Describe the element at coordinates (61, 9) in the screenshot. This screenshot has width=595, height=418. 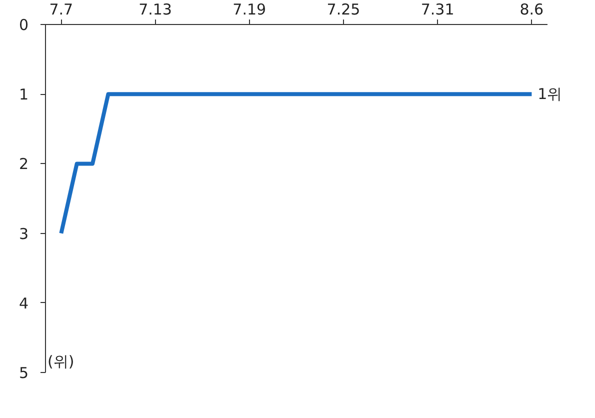
I see `x-tick-label: 7.7` at that location.